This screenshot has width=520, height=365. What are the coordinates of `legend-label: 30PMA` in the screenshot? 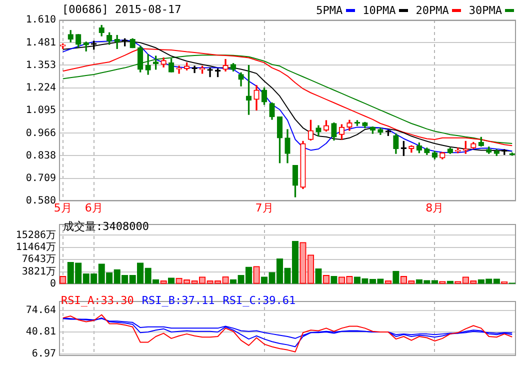 It's located at (485, 10).